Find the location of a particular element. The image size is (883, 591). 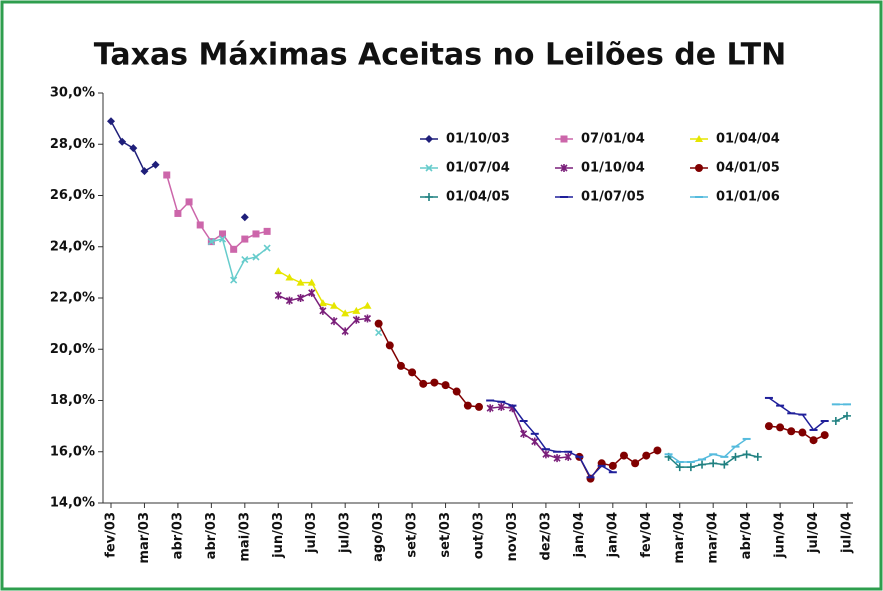

y-tick-label: 16,0% is located at coordinates (72, 451).